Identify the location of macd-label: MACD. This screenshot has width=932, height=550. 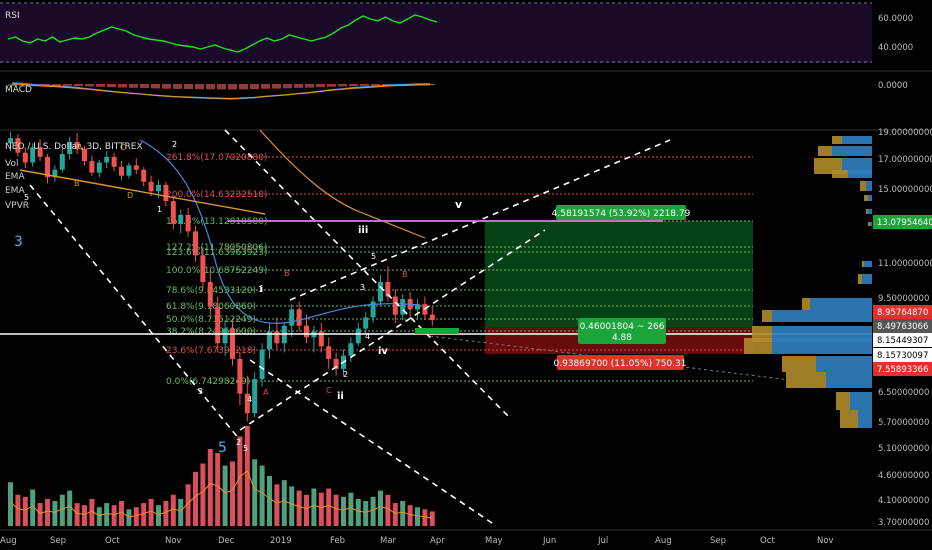
(18, 90).